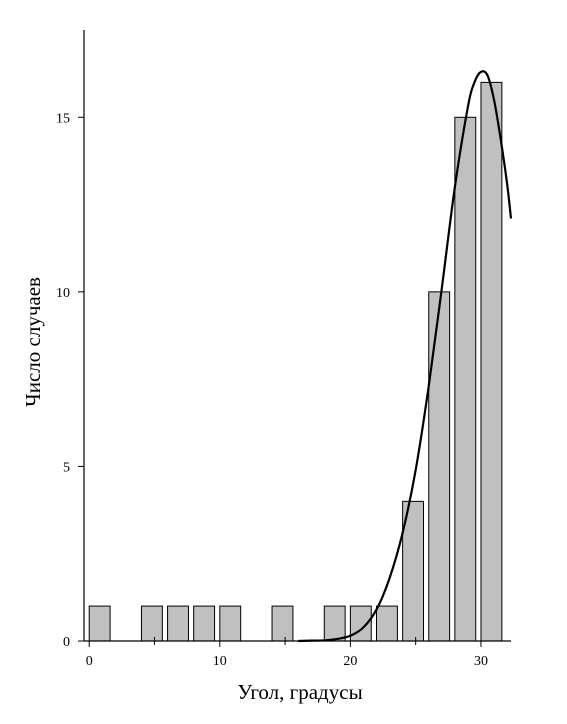  Describe the element at coordinates (350, 661) in the screenshot. I see `x-tick-label: 20` at that location.